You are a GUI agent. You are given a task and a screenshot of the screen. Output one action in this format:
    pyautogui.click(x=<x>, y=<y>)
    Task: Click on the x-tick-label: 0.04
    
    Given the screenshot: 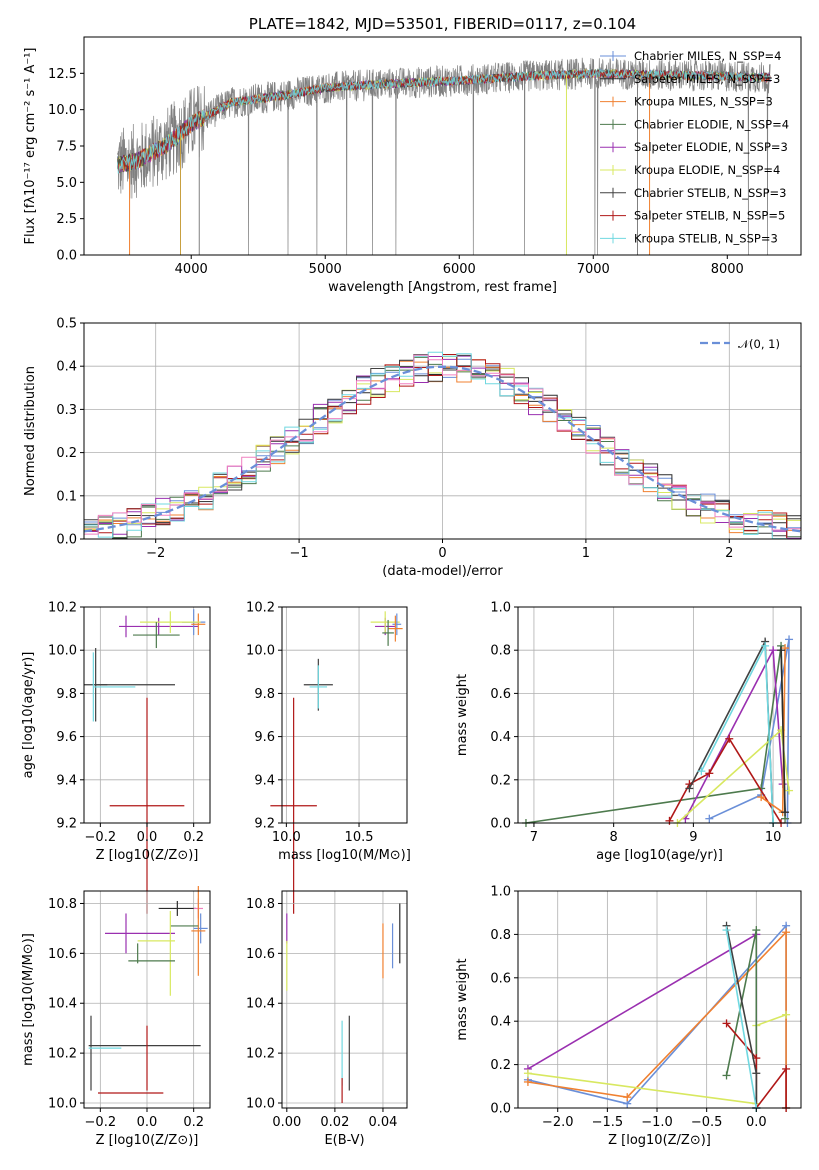 What is the action you would take?
    pyautogui.click(x=382, y=1122)
    